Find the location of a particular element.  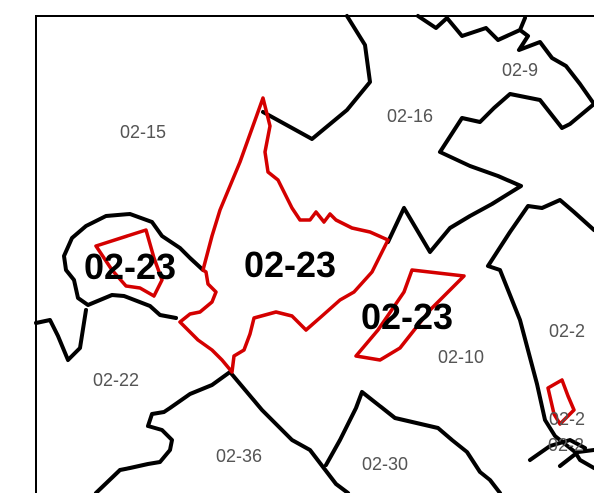

district-02-23-east-outline is located at coordinates (410, 315).